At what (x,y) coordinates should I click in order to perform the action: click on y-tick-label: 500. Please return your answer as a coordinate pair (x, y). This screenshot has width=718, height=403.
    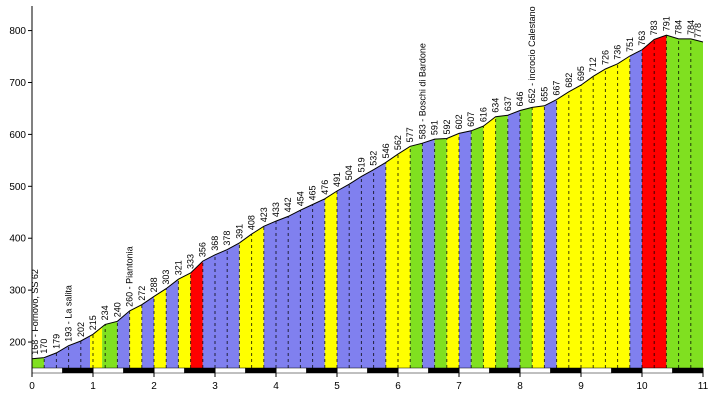
    Looking at the image, I should click on (17, 187).